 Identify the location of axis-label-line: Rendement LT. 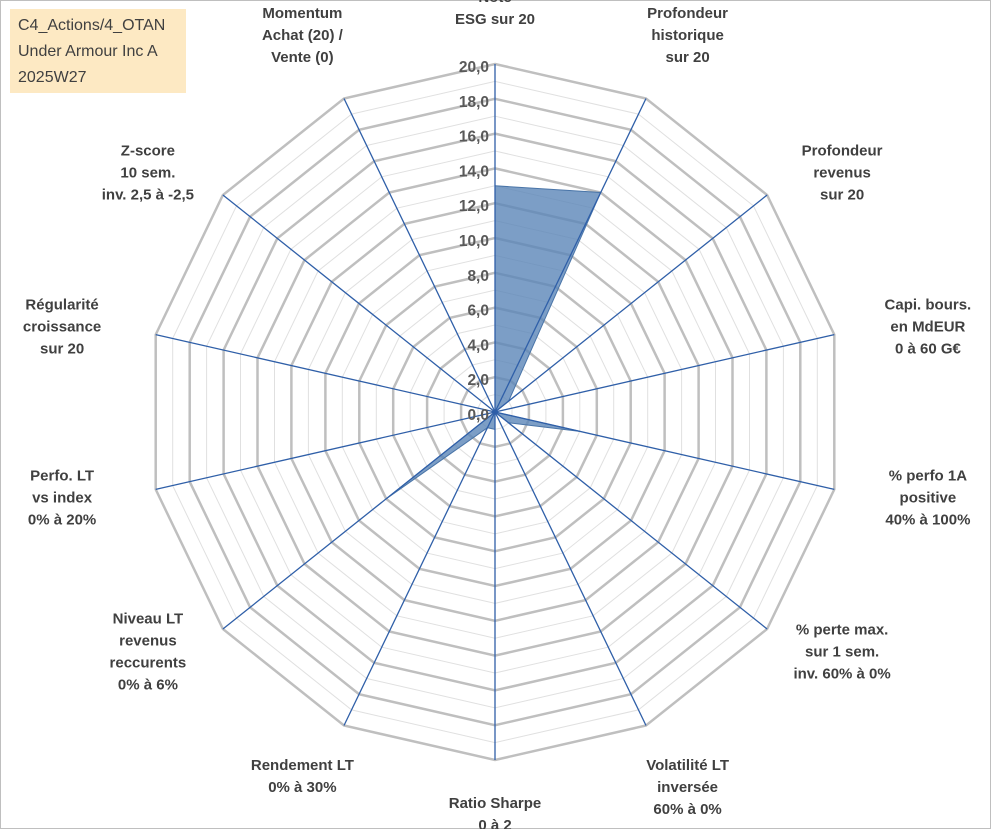
(302, 765).